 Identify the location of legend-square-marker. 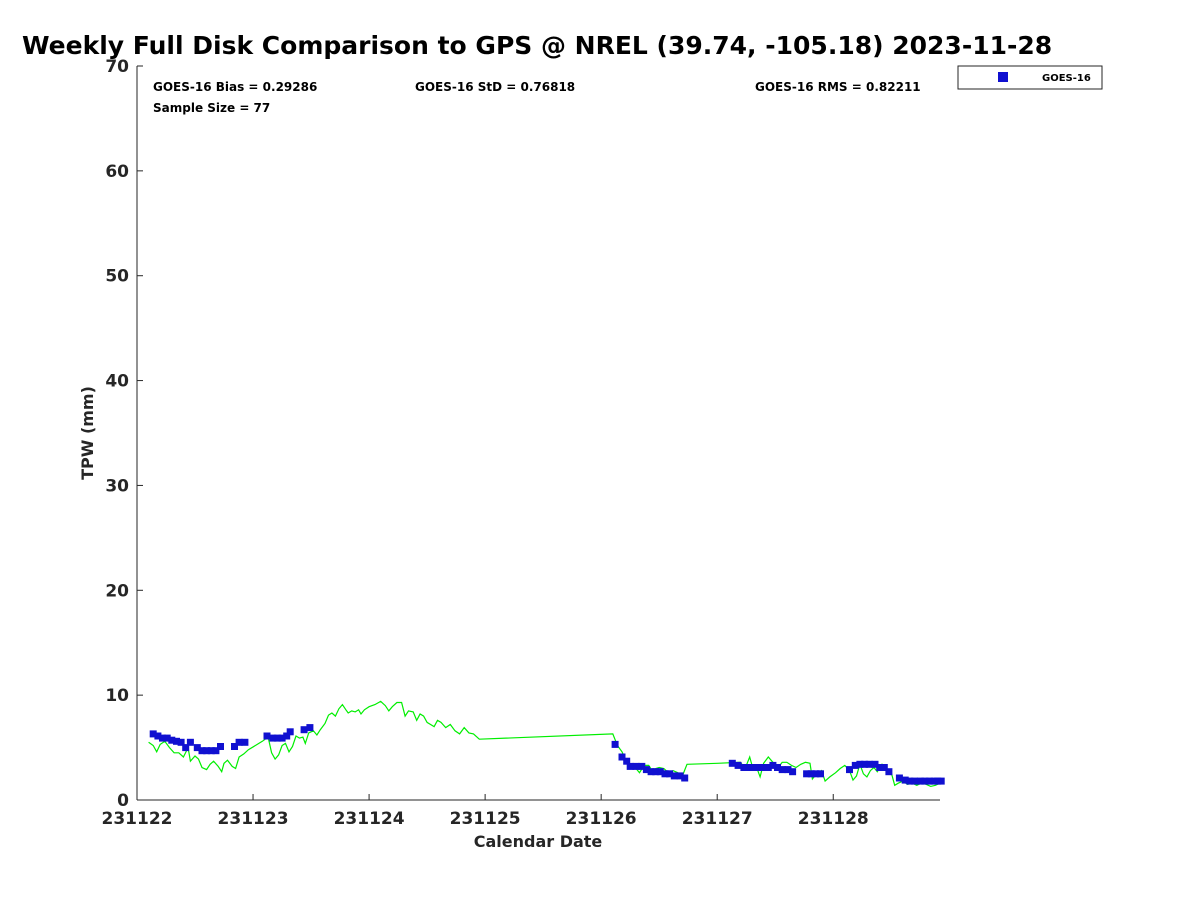
(1003, 77).